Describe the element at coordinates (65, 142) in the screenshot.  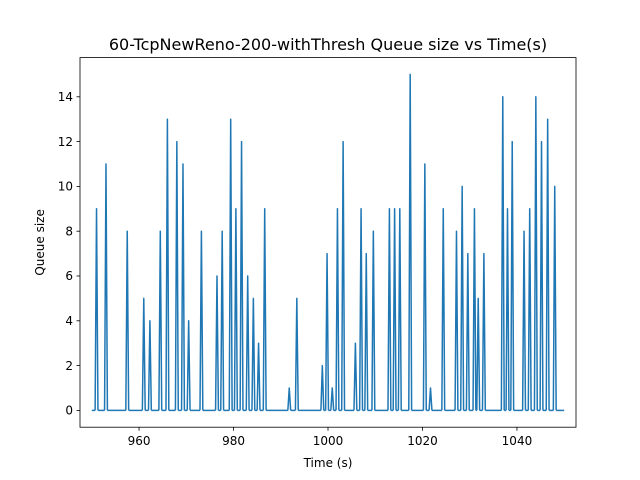
I see `y-tick-label: 12` at that location.